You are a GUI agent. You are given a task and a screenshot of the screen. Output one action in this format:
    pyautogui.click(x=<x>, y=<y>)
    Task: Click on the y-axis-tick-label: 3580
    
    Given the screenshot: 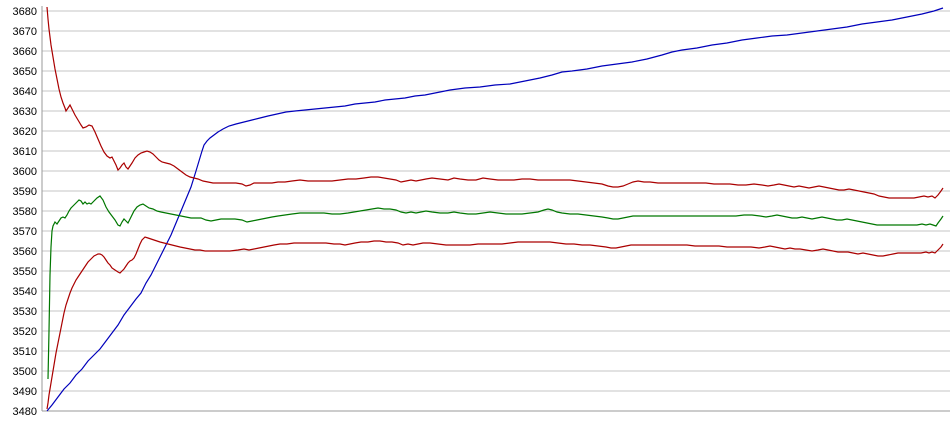 What is the action you would take?
    pyautogui.click(x=25, y=212)
    